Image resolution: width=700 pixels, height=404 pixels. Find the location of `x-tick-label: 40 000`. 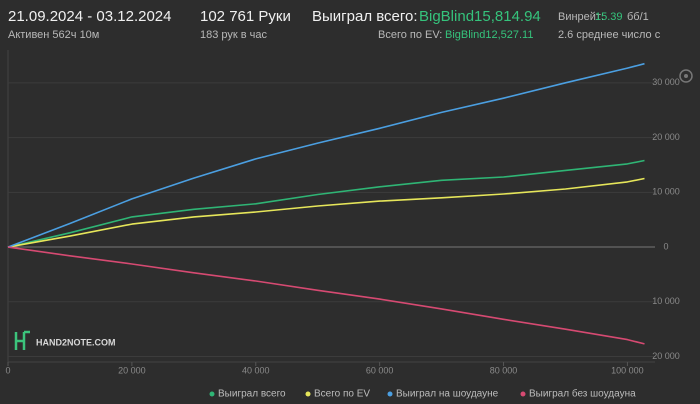

x-tick-label: 40 000 is located at coordinates (256, 370).